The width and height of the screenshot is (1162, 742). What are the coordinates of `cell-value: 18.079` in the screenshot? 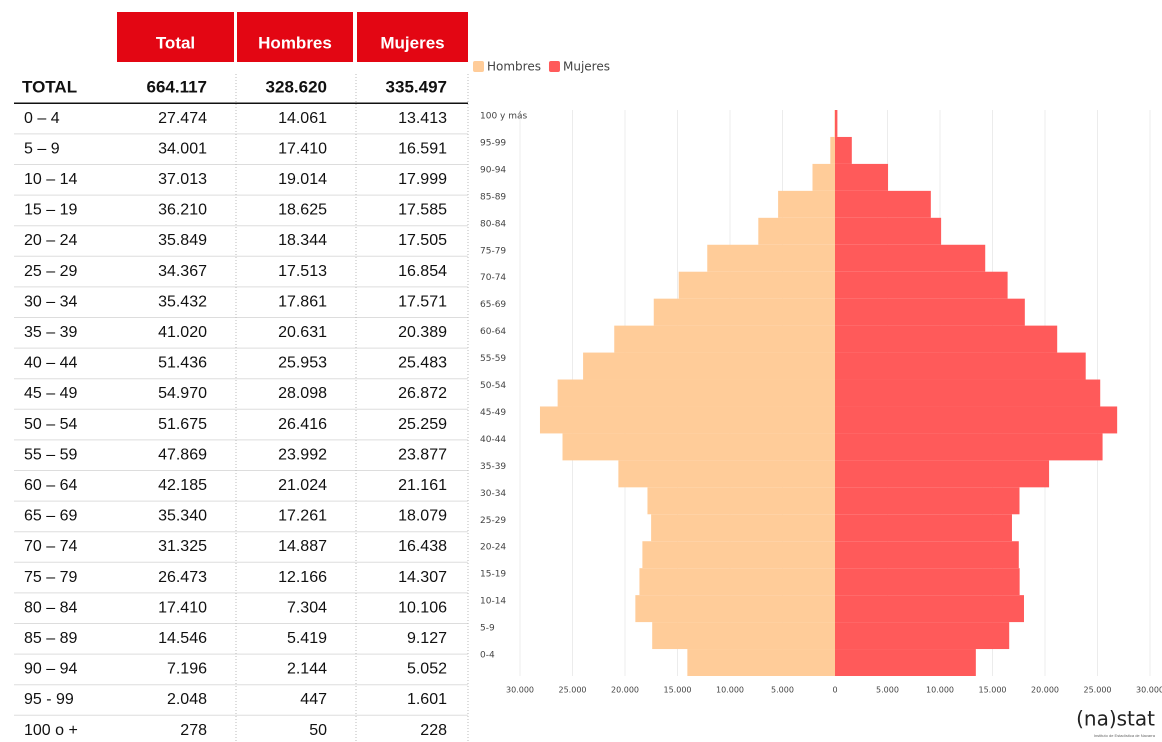 It's located at (422, 516).